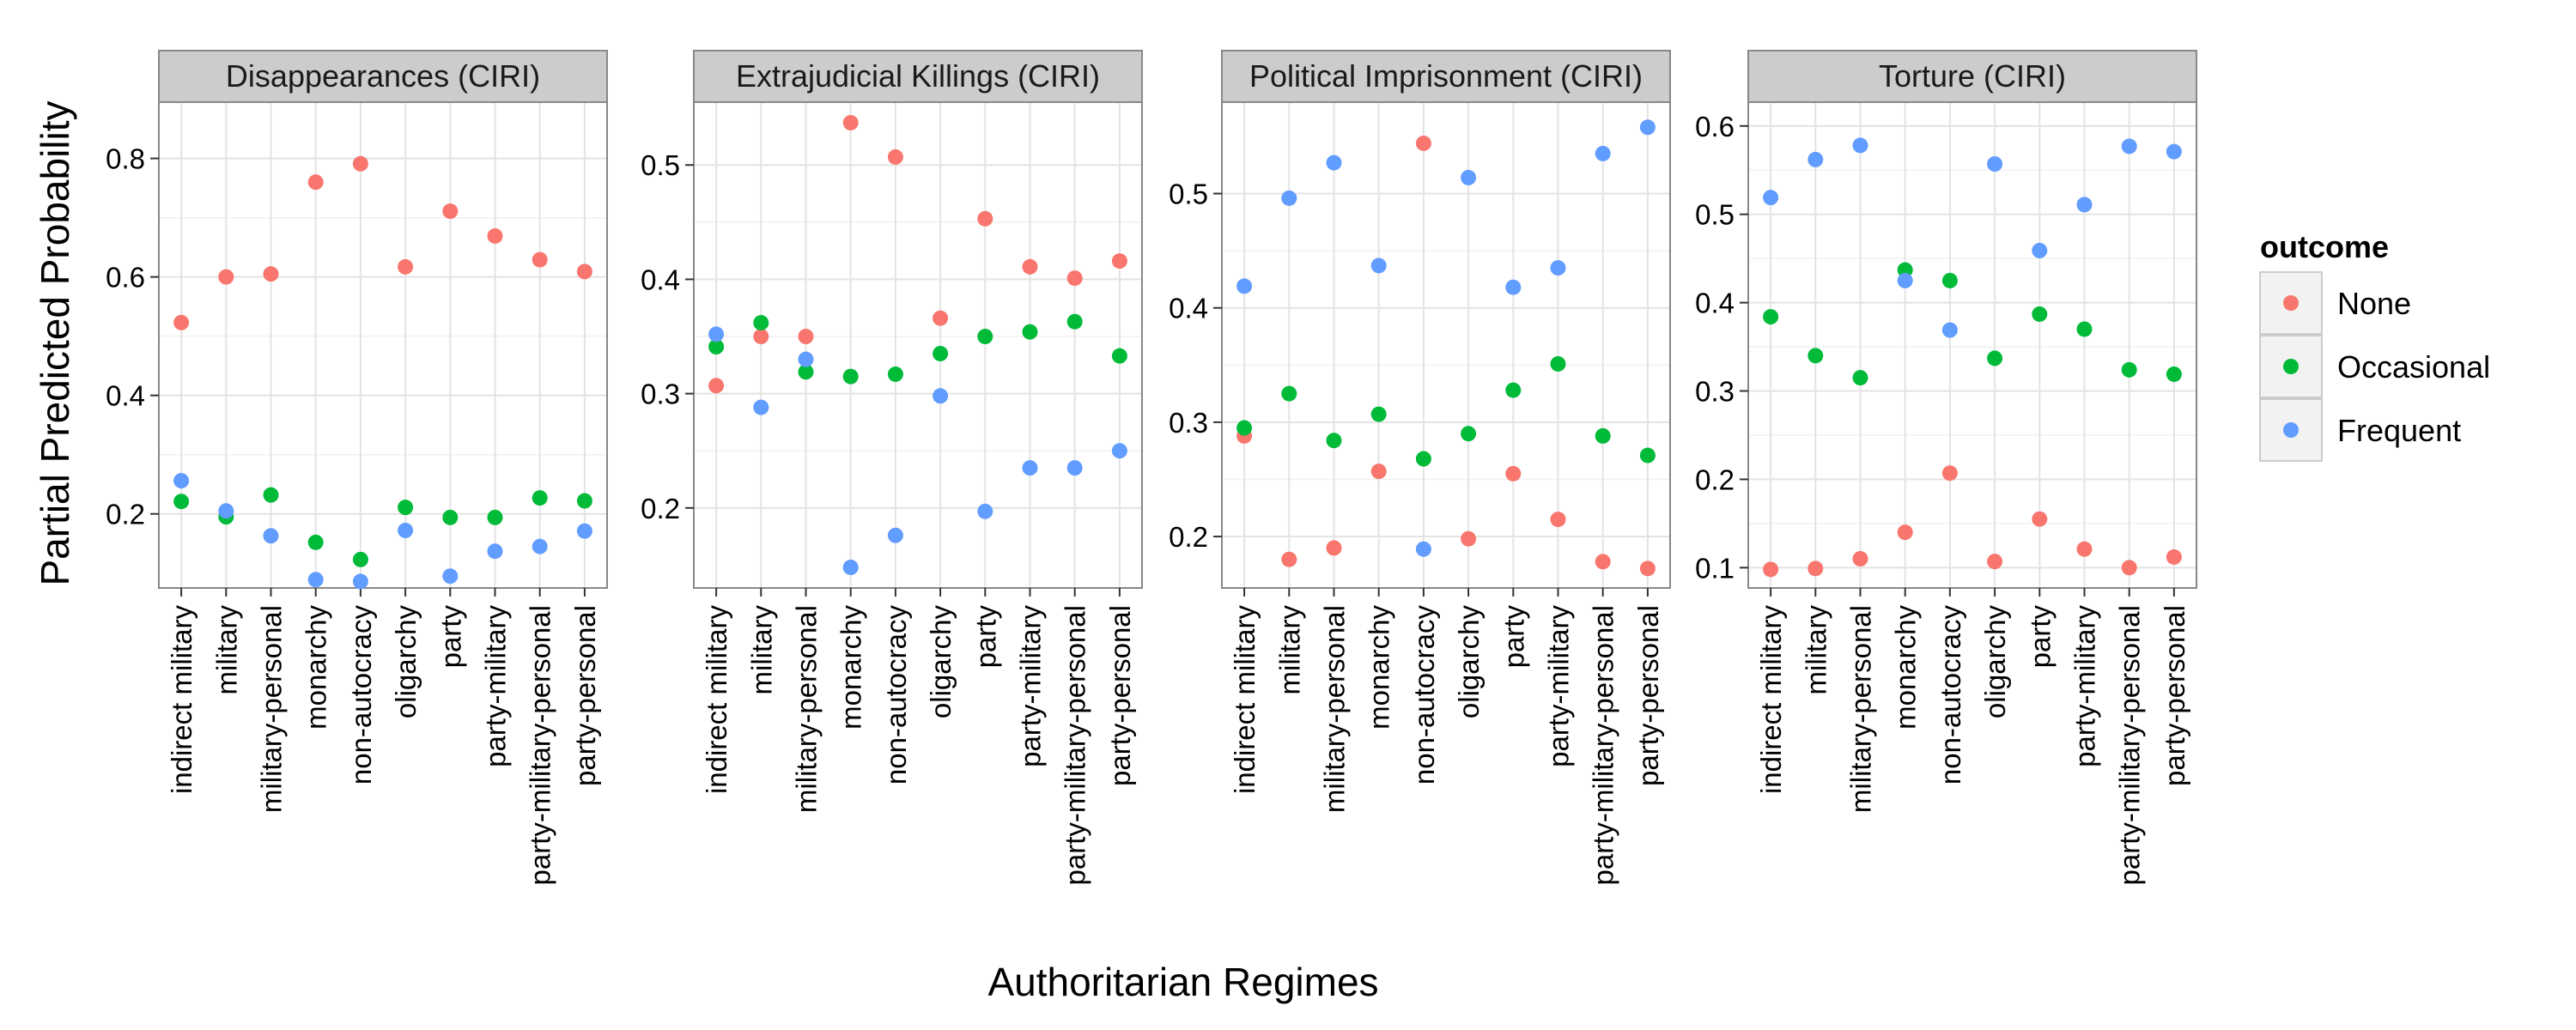 The width and height of the screenshot is (2576, 1030). Describe the element at coordinates (1906, 667) in the screenshot. I see `x-tick-label: monarchy` at that location.